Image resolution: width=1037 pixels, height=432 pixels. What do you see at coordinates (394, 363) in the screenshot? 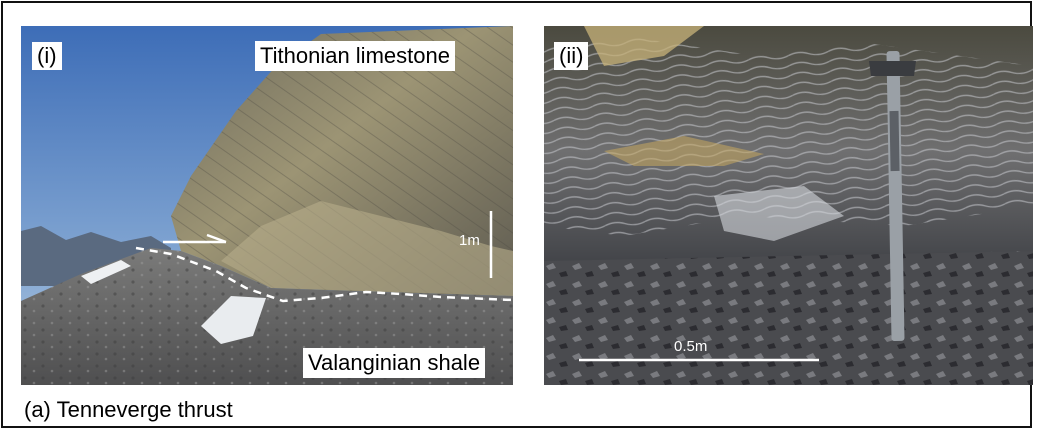
I see `label-valanginian-shale: Valanginian shale` at bounding box center [394, 363].